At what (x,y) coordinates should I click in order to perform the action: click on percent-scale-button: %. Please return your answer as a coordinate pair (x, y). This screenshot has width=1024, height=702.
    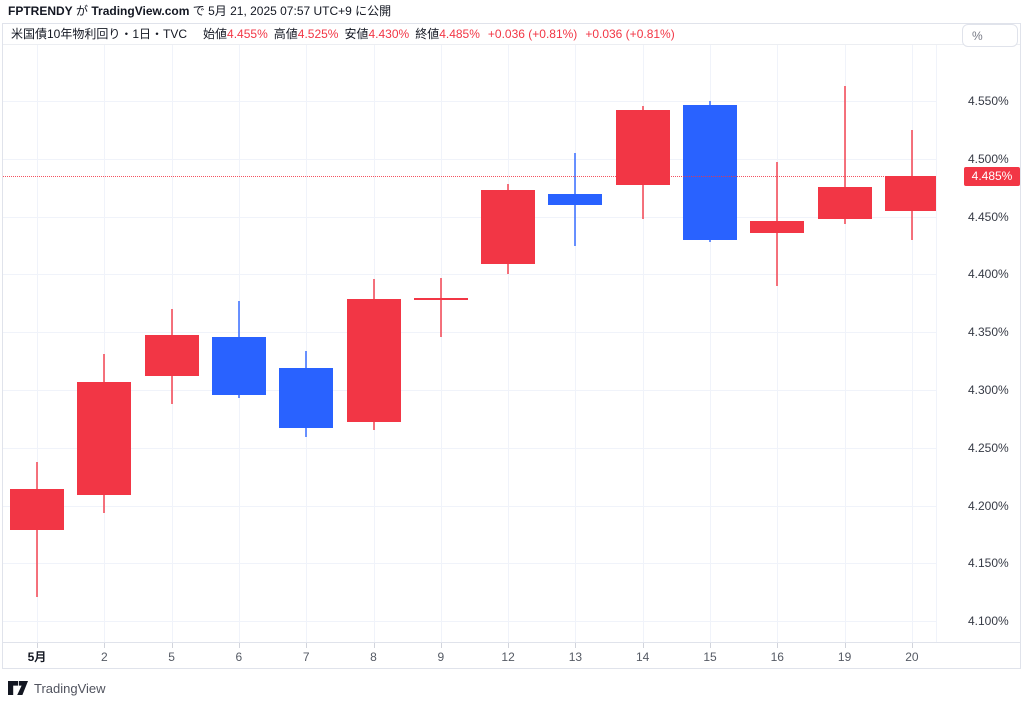
    Looking at the image, I should click on (990, 35).